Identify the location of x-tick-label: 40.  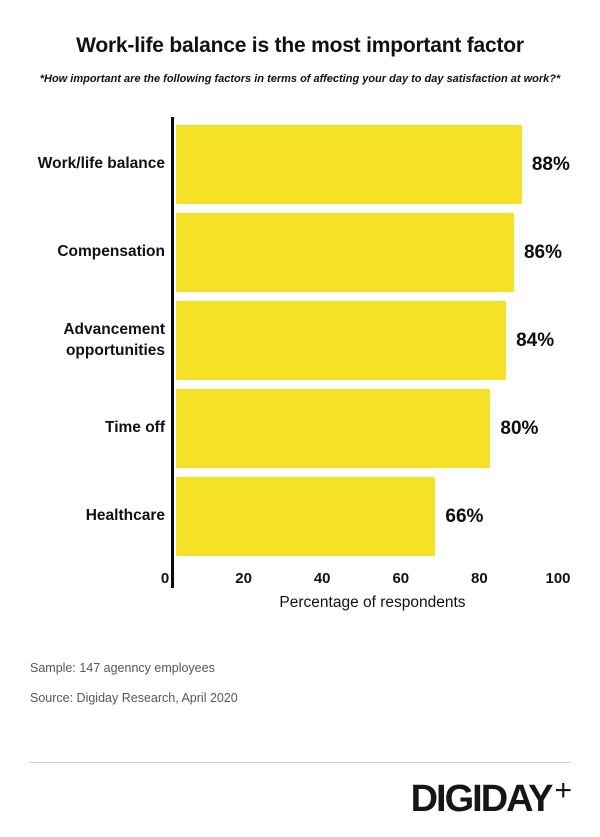
(322, 578).